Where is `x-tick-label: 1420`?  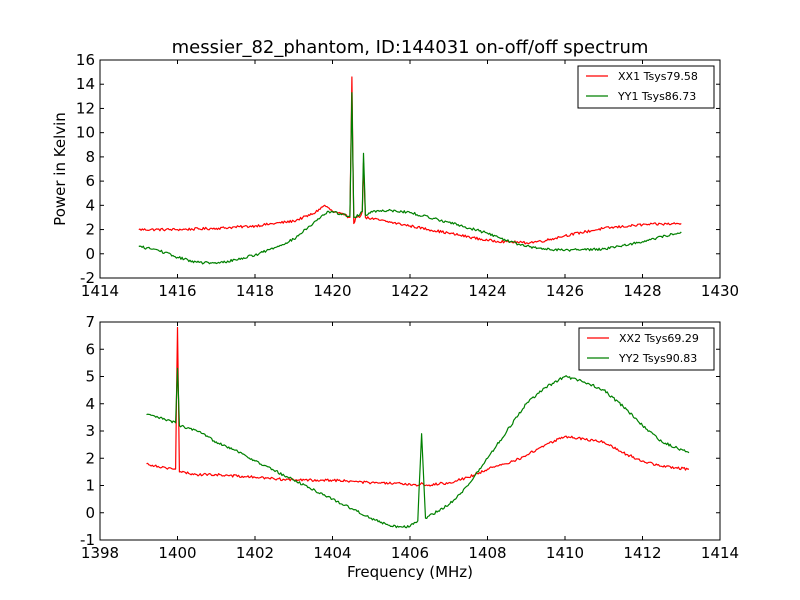 x-tick-label: 1420 is located at coordinates (332, 291).